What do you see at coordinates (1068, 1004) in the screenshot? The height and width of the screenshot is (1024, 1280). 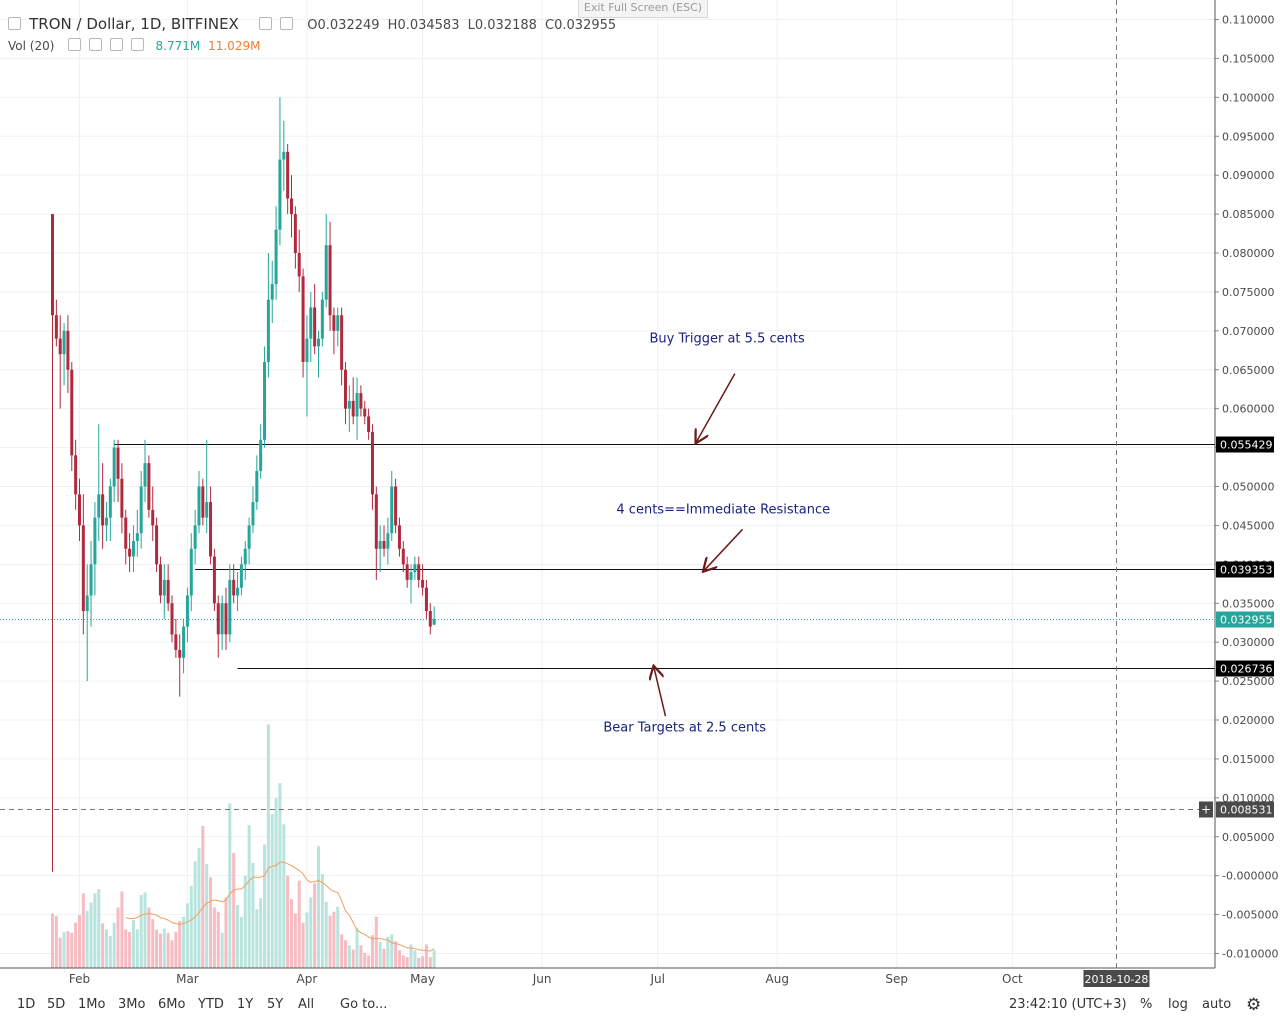 I see `clock: 23:42:10 (UTC+3)` at bounding box center [1068, 1004].